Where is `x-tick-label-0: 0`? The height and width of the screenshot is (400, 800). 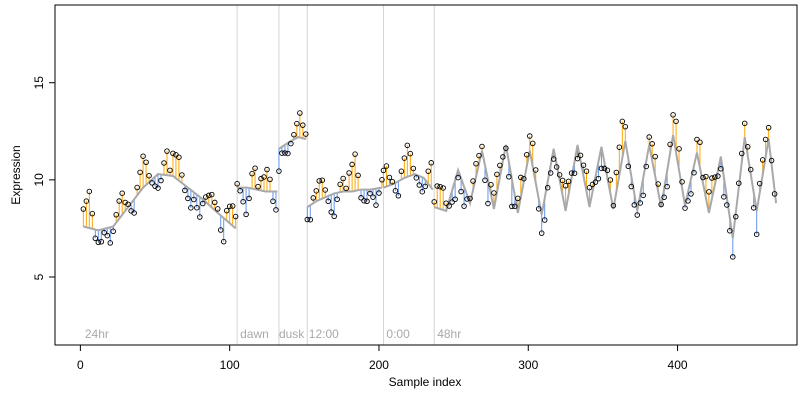 x-tick-label-0: 0 is located at coordinates (80, 365).